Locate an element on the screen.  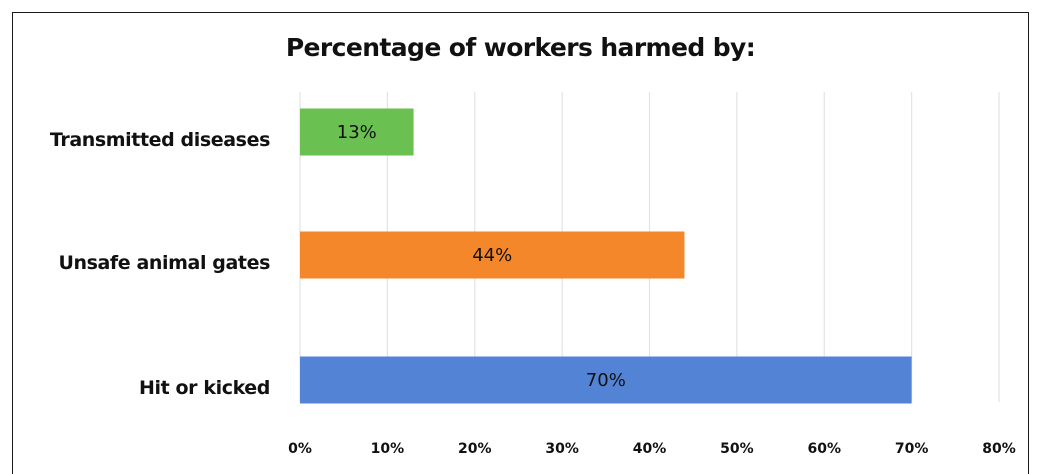
x-tick-label: 80% is located at coordinates (999, 449).